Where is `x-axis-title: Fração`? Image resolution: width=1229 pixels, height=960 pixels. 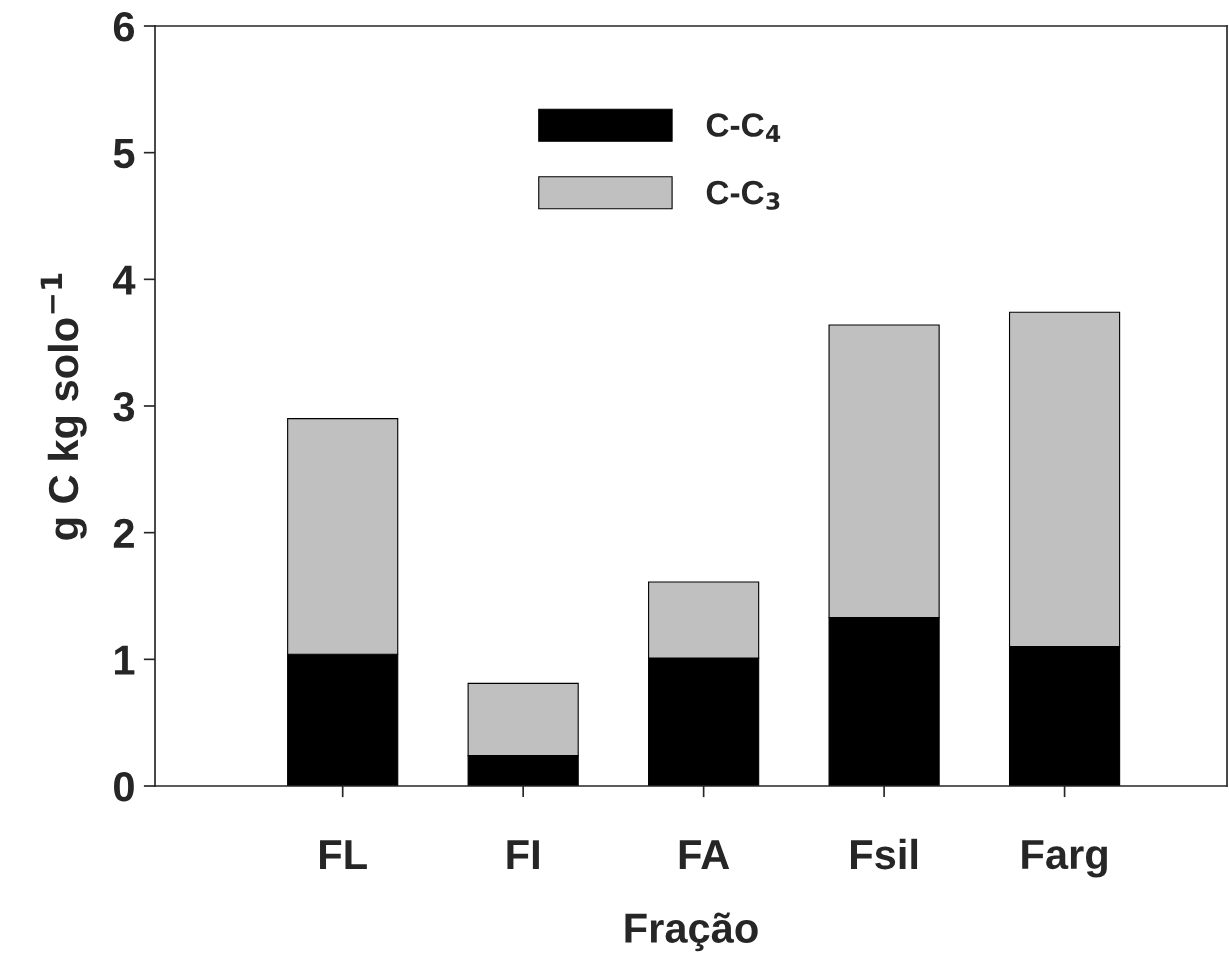
x-axis-title: Fração is located at coordinates (691, 932).